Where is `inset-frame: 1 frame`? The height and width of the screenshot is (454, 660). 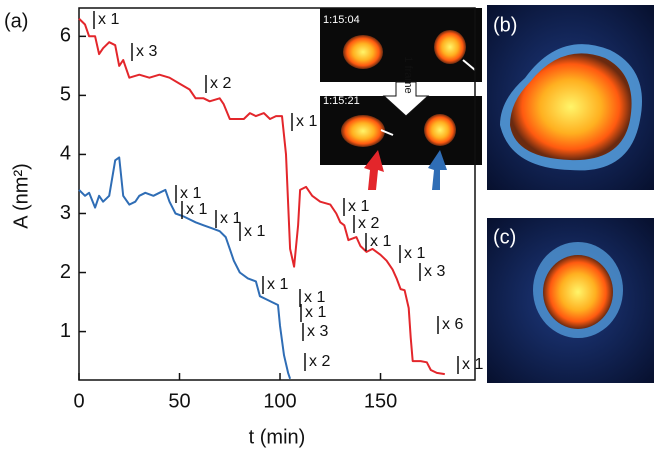
inset-frame: 1 frame is located at coordinates (408, 74).